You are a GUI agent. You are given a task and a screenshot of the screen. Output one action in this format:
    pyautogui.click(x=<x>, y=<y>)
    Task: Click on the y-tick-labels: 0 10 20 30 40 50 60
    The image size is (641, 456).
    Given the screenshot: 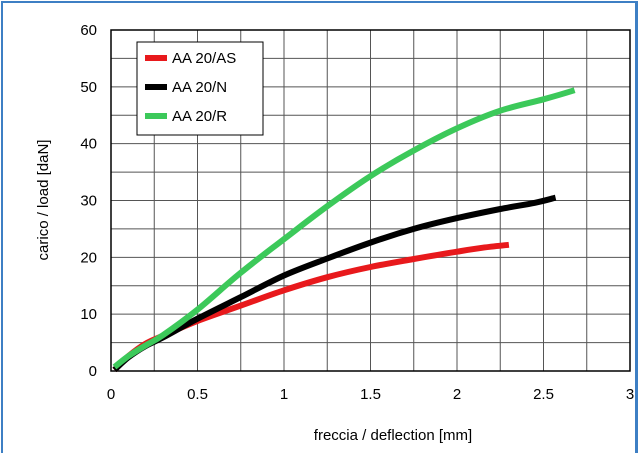 What is the action you would take?
    pyautogui.click(x=88, y=201)
    